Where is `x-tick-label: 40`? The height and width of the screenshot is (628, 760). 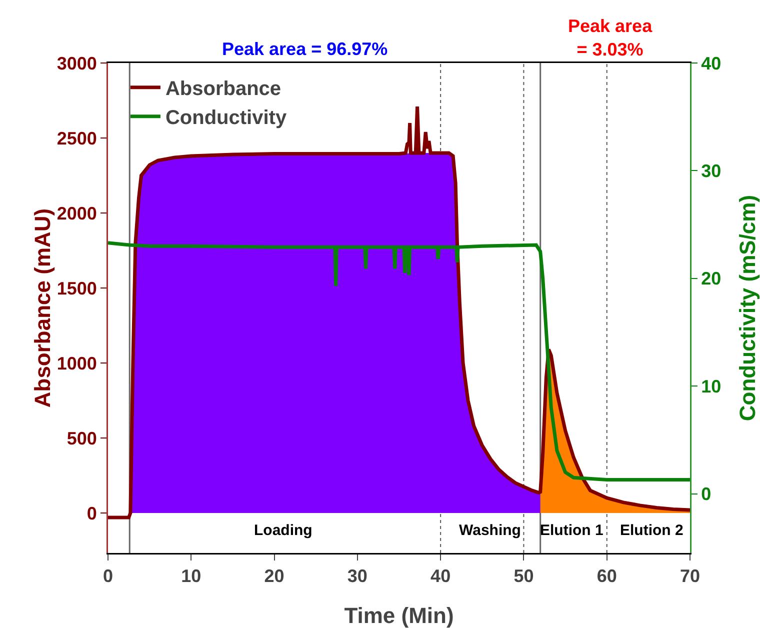 x-tick-label: 40 is located at coordinates (440, 576).